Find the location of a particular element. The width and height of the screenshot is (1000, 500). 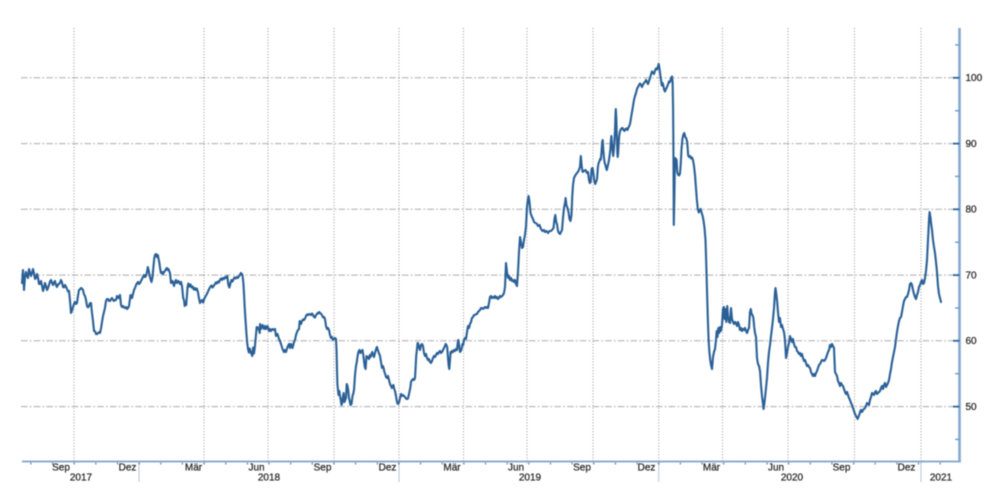

svg-text: 2017 is located at coordinates (81, 478).